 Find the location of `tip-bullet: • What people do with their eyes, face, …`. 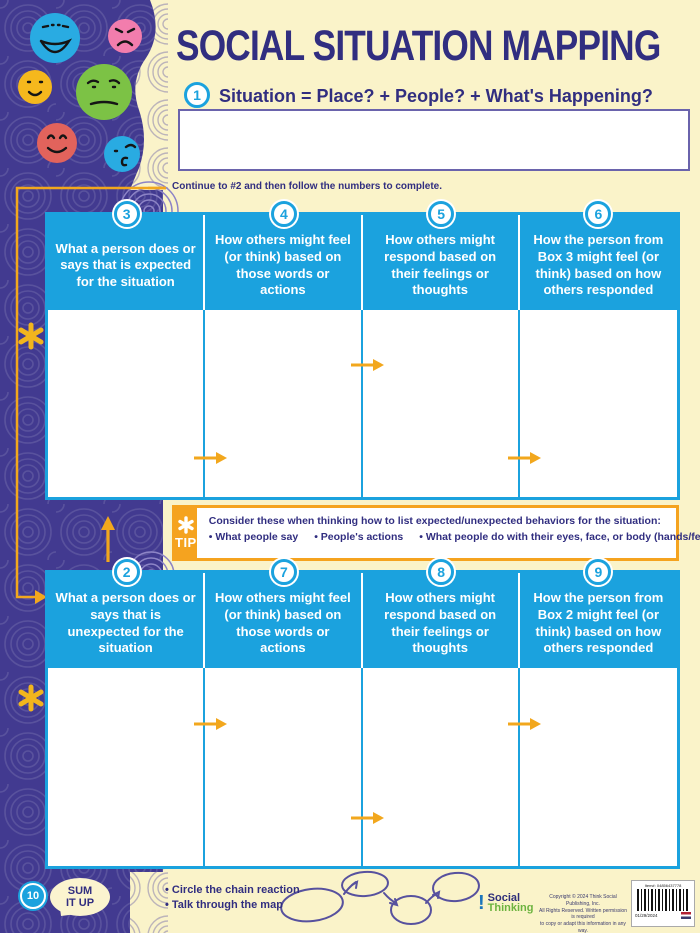

tip-bullet: • What people do with their eyes, face, … is located at coordinates (559, 537).